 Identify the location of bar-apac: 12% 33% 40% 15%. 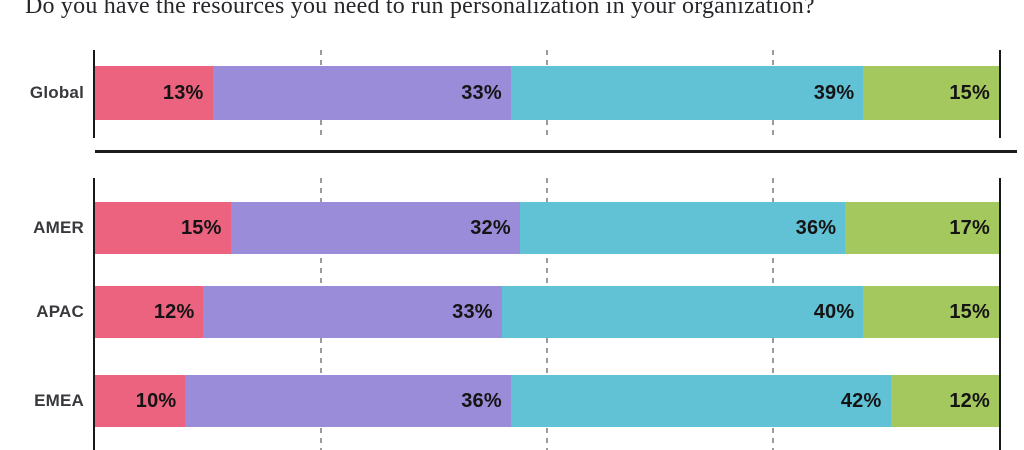
(547, 312).